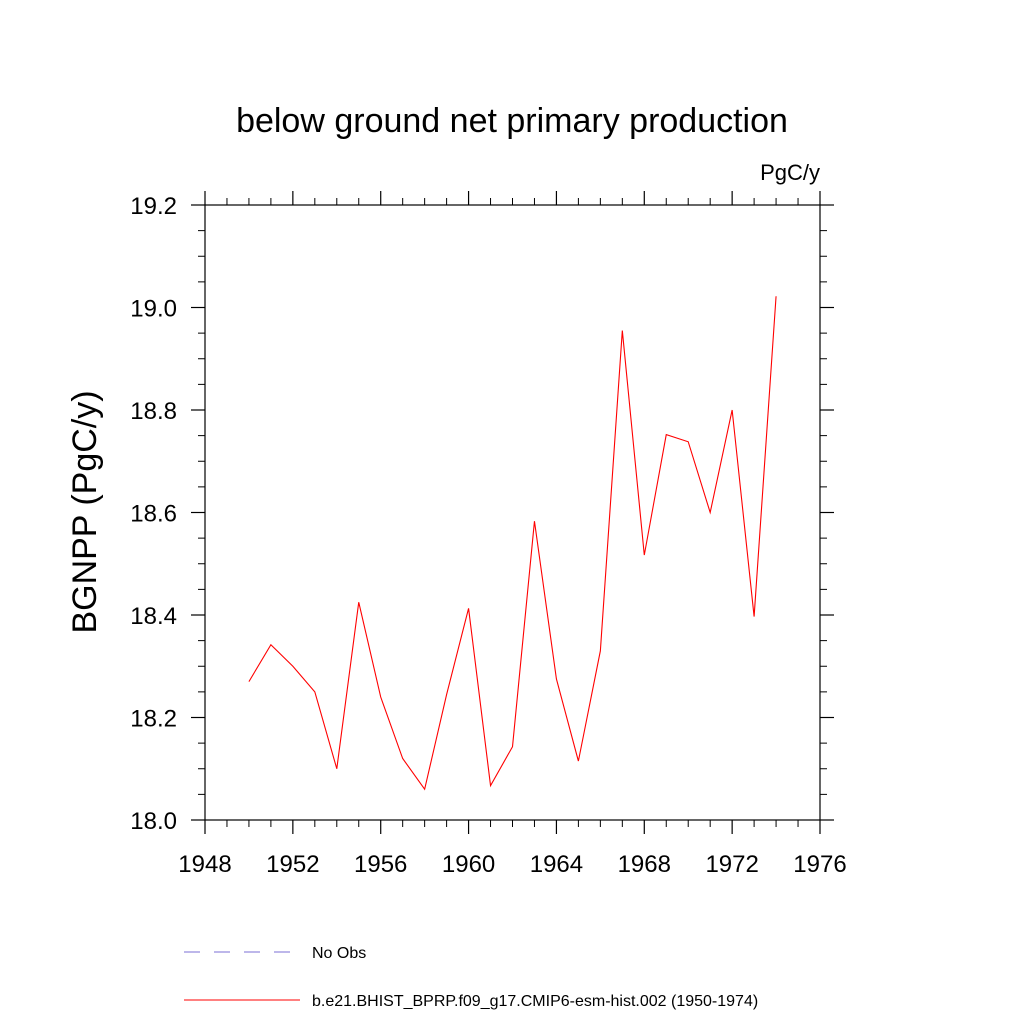 The height and width of the screenshot is (1024, 1024). Describe the element at coordinates (153, 206) in the screenshot. I see `y-tick-label: 19.2` at that location.